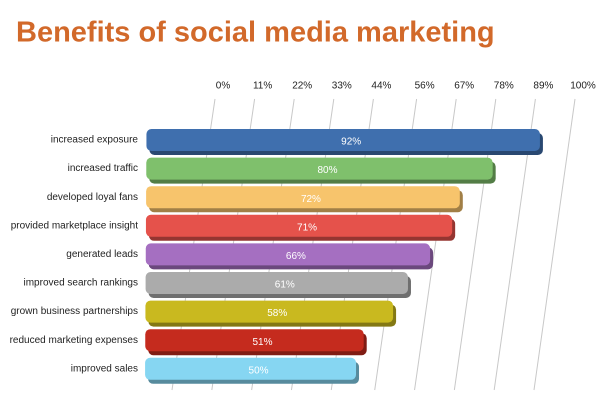 This screenshot has width=596, height=409. Describe the element at coordinates (543, 86) in the screenshot. I see `x-tick-label: 89%` at that location.